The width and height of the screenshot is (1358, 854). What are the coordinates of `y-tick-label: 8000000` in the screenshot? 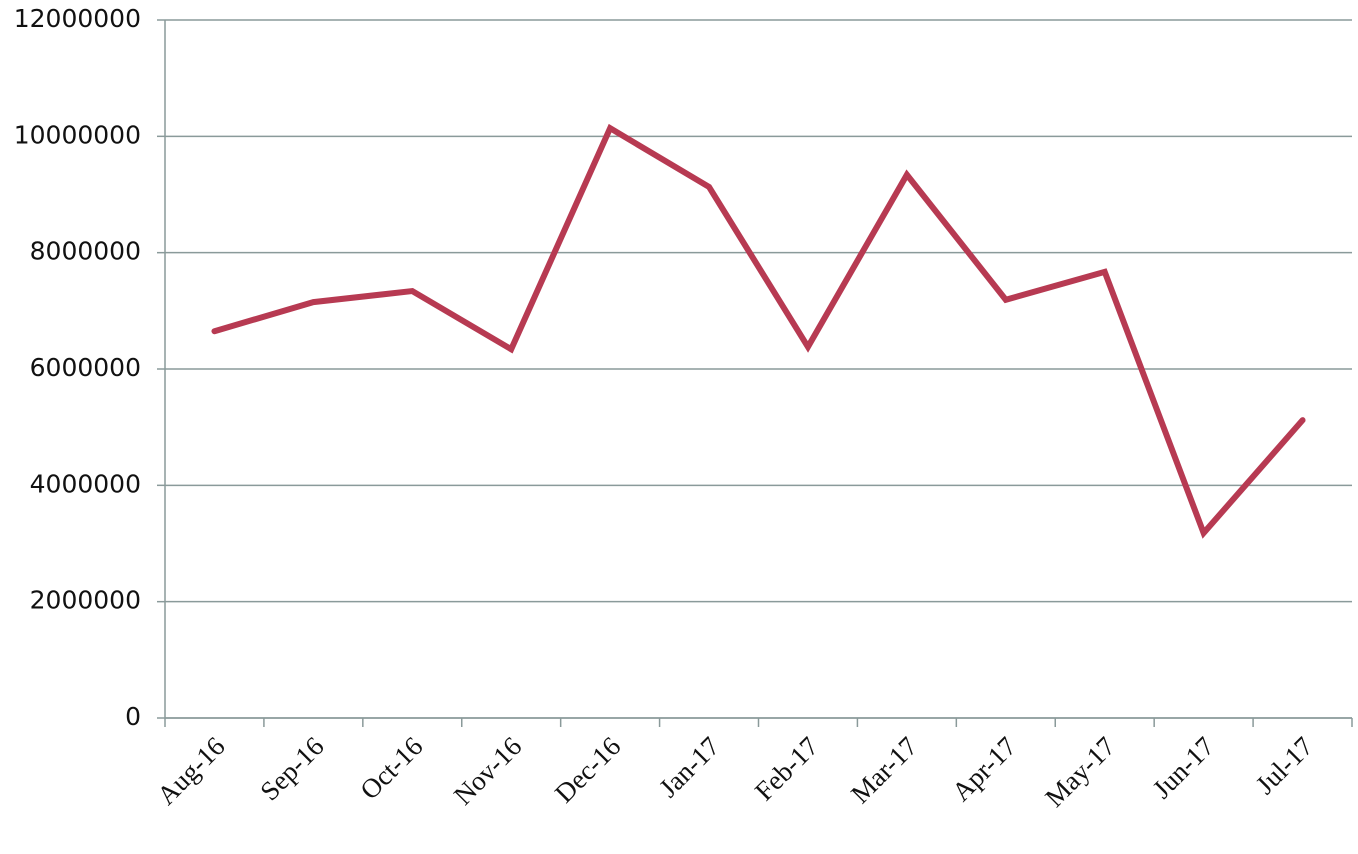 It's located at (85, 251).